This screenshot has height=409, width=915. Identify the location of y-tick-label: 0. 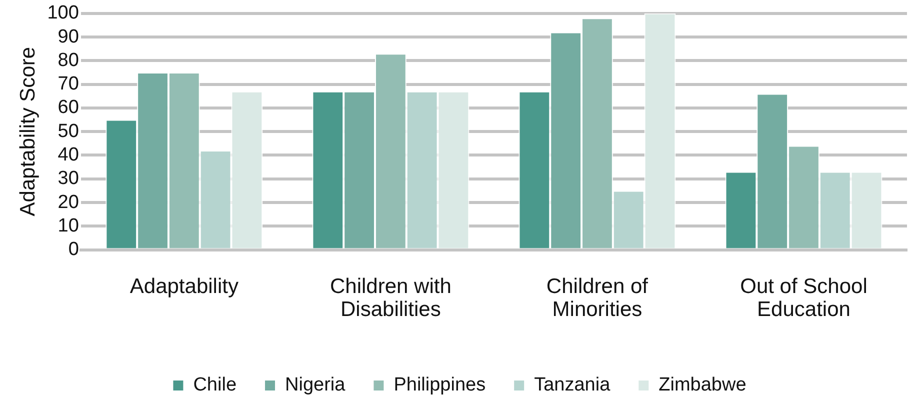
(73, 249).